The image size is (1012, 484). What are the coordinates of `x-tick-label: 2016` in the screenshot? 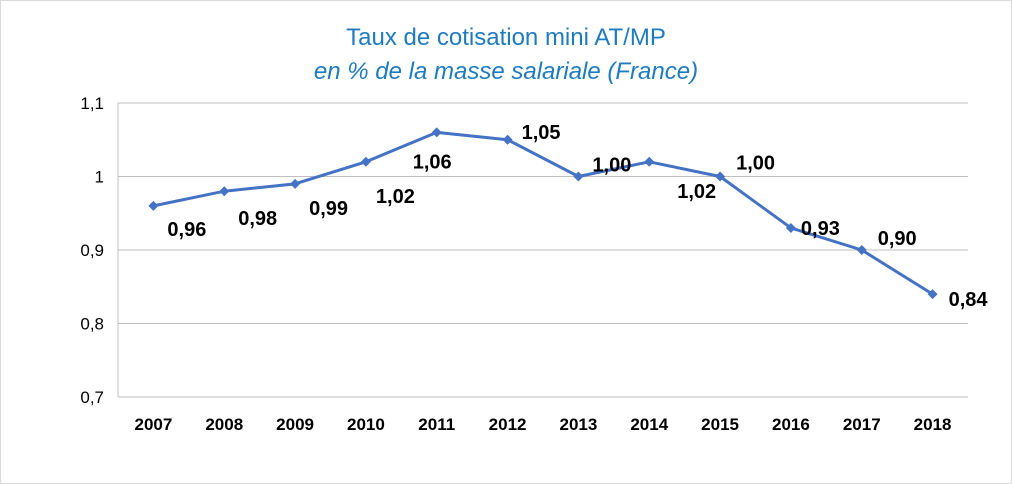 It's located at (791, 424).